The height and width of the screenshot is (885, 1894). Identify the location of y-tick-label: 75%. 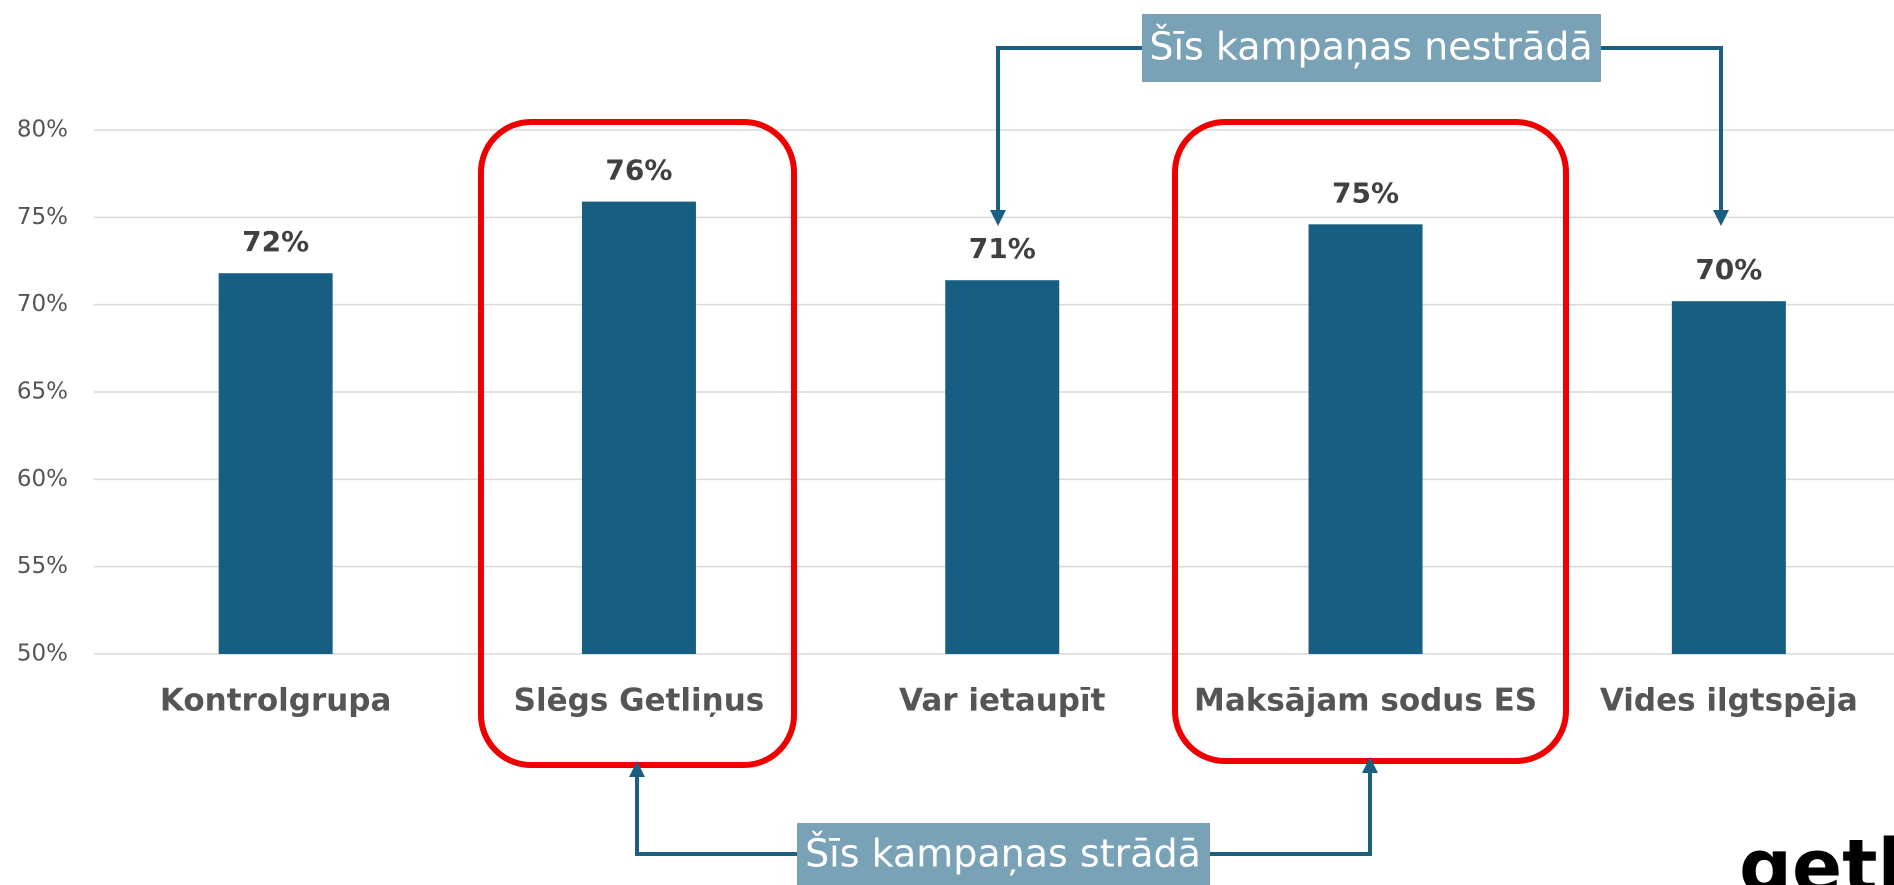
(42, 217).